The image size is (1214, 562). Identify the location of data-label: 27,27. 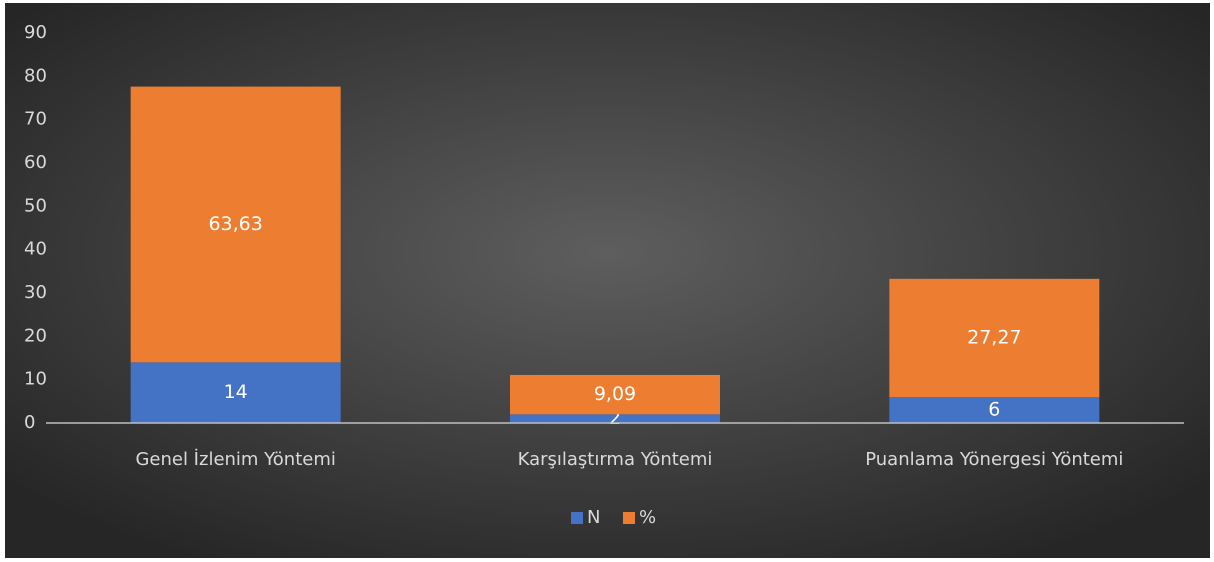
(994, 337).